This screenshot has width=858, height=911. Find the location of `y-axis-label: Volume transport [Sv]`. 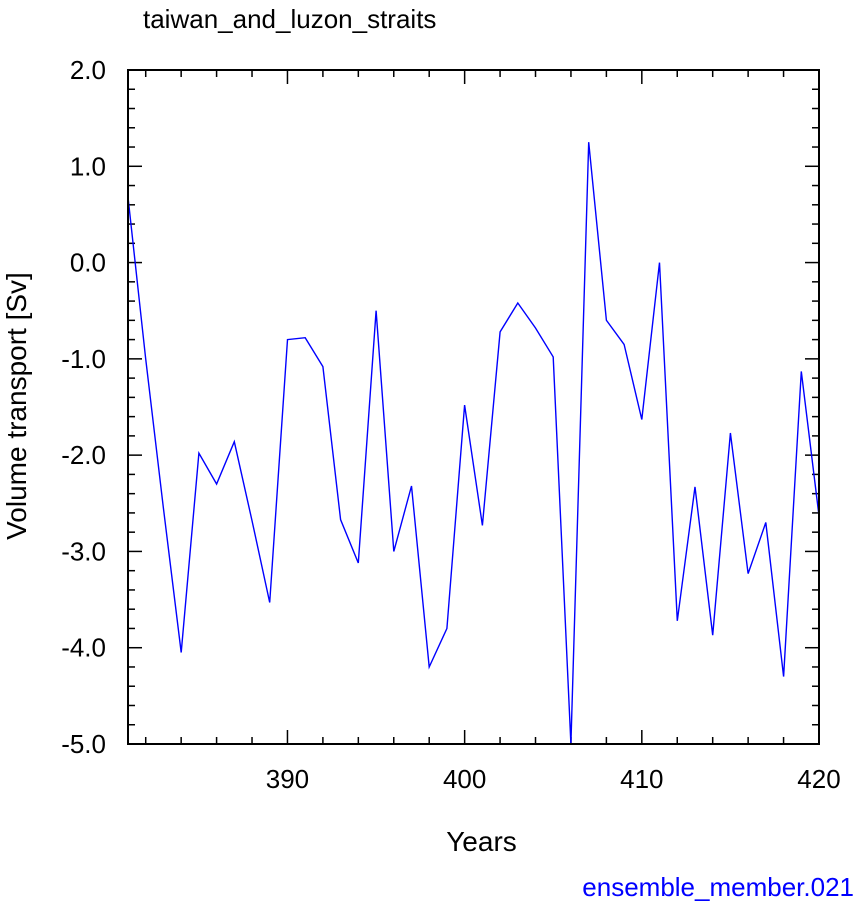

y-axis-label: Volume transport [Sv] is located at coordinates (16, 406).